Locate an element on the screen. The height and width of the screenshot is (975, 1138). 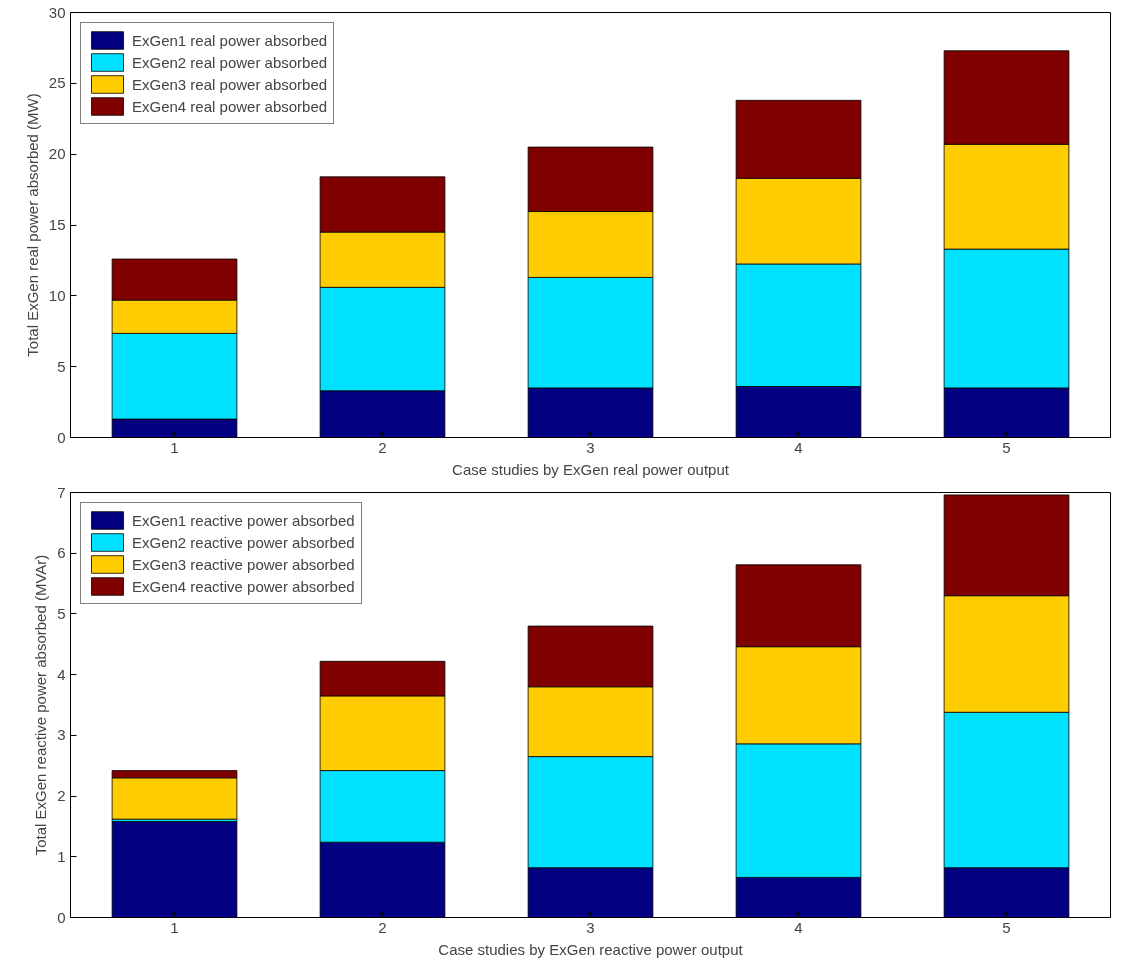
y-tick-label: 1 is located at coordinates (61, 856).